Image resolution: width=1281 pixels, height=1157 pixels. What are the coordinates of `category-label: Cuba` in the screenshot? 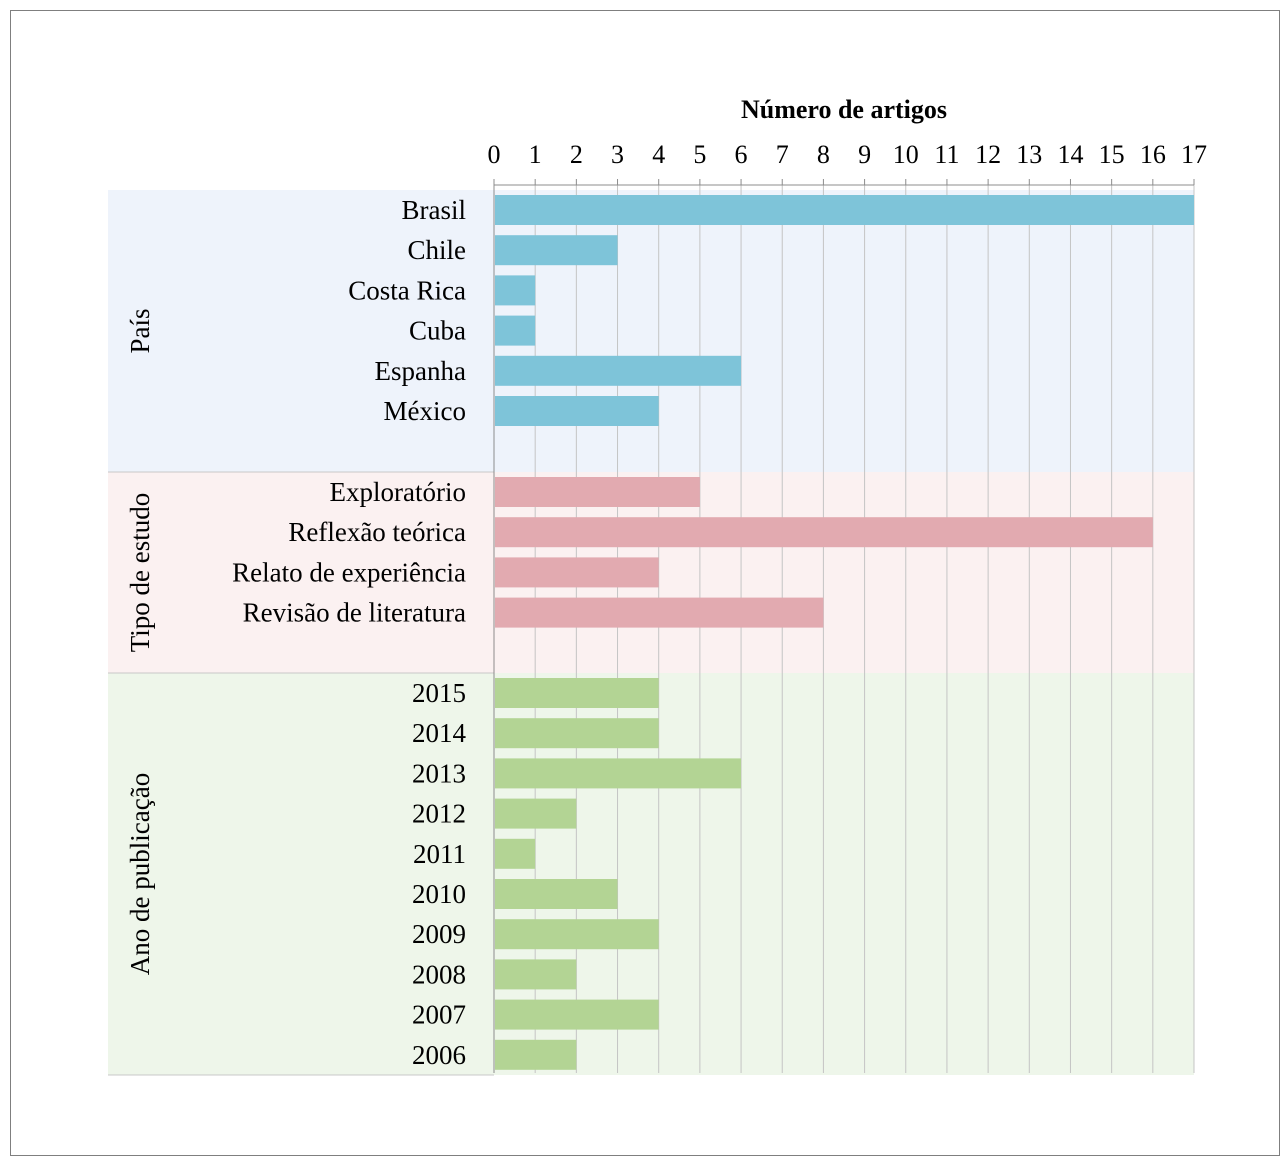 It's located at (437, 331).